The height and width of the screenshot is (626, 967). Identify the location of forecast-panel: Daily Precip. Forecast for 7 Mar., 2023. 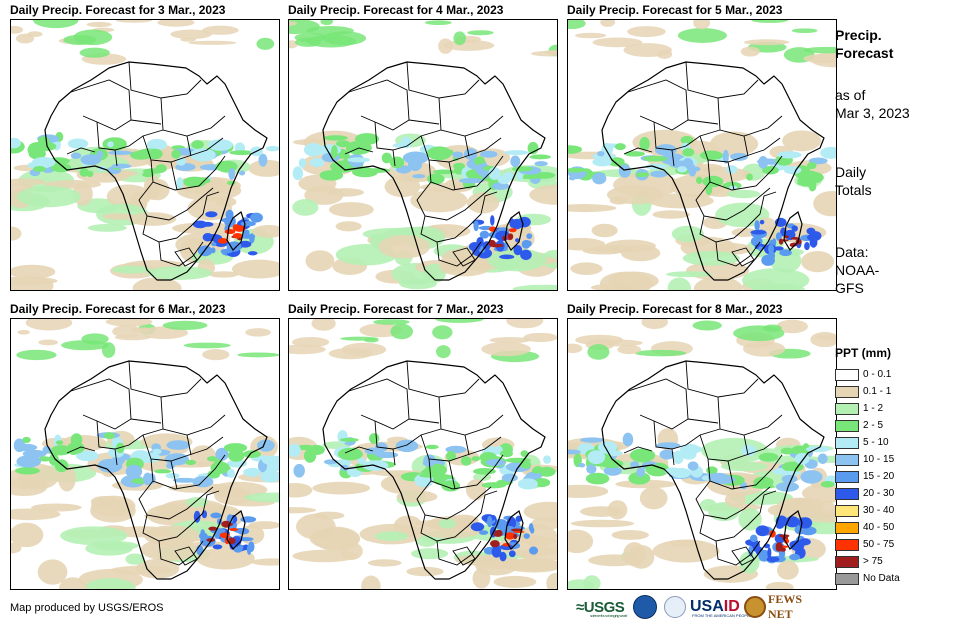
(423, 446).